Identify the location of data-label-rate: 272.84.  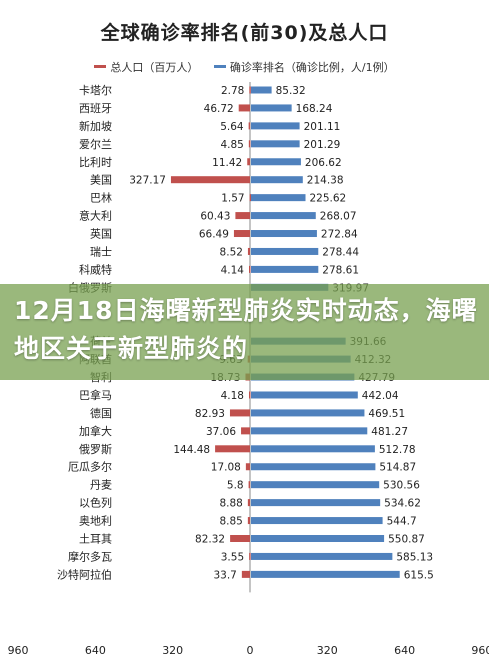
(339, 235).